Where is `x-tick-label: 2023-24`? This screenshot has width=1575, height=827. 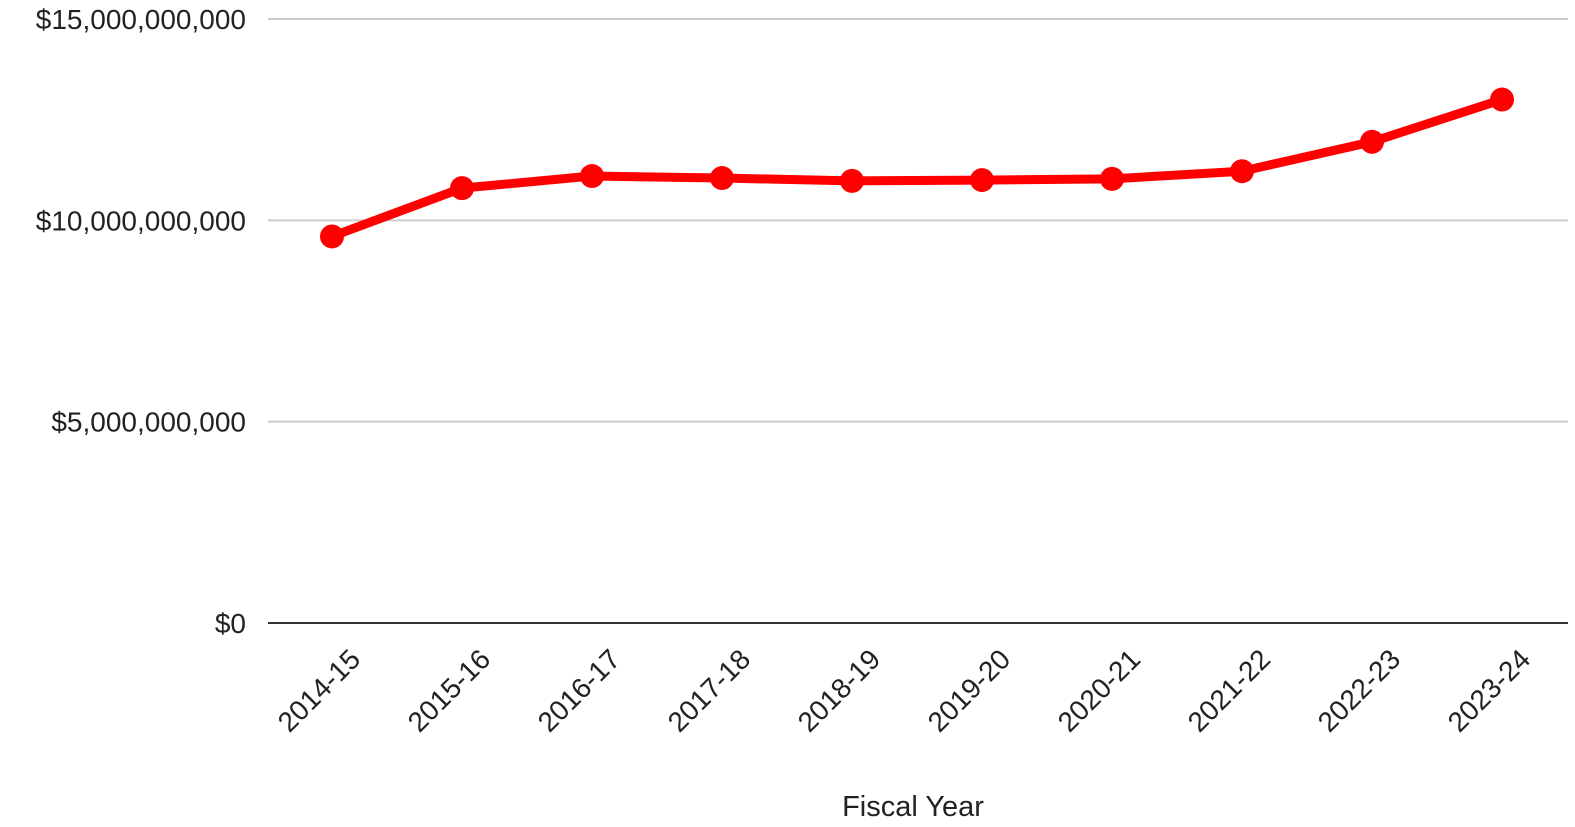
x-tick-label: 2023-24 is located at coordinates (1489, 690).